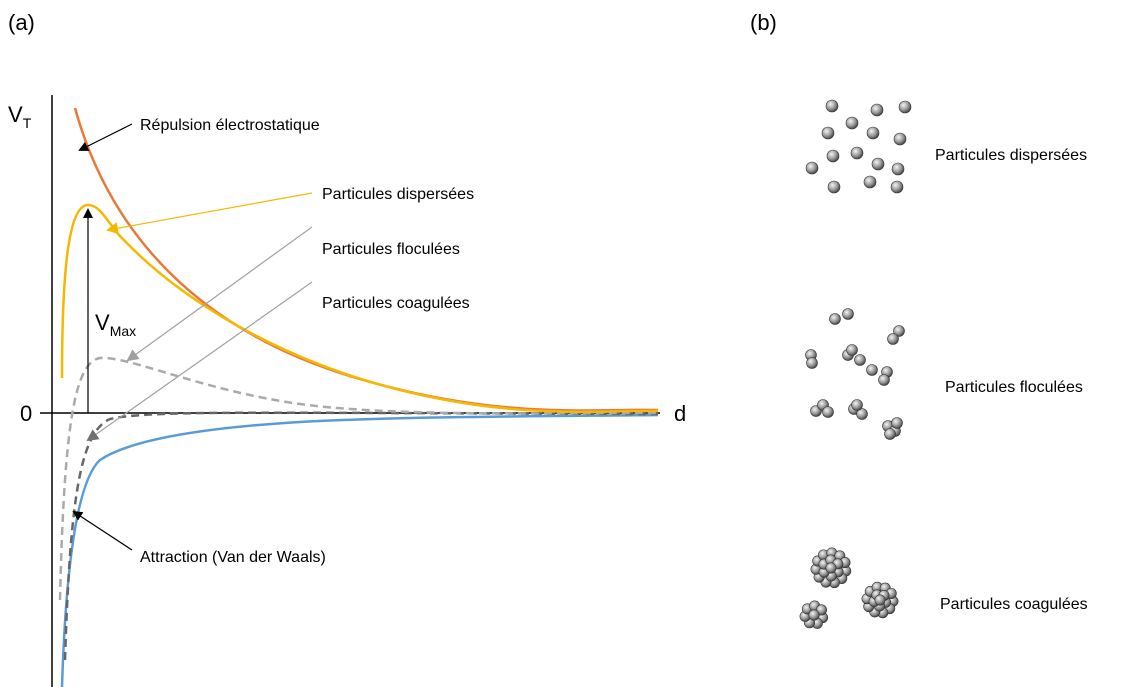  Describe the element at coordinates (230, 125) in the screenshot. I see `annotation: Répulsion électrostatique` at that location.